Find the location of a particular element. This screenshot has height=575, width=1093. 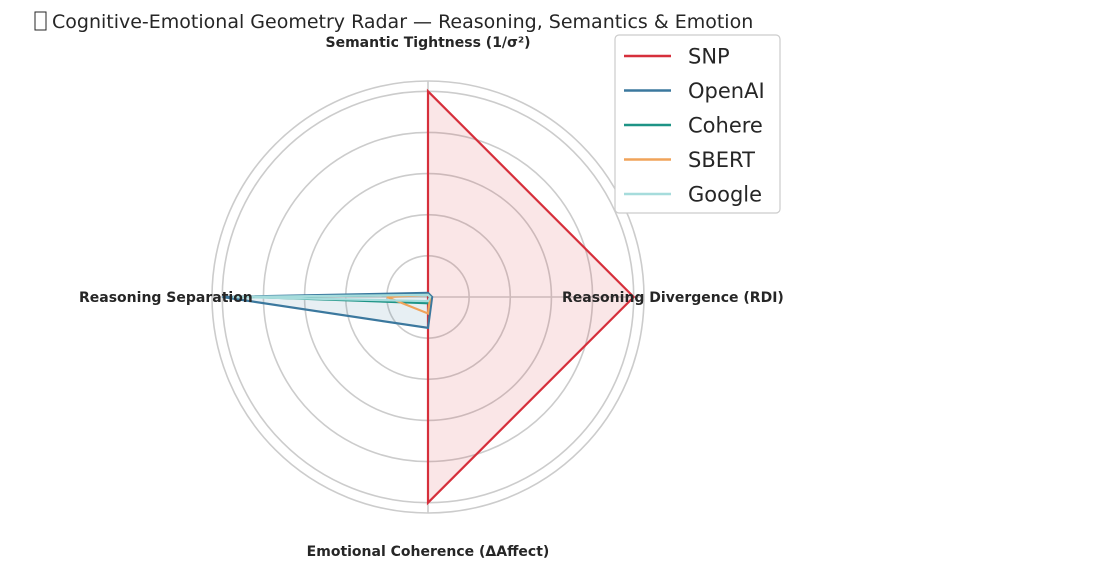

legend-frame is located at coordinates (697, 124).